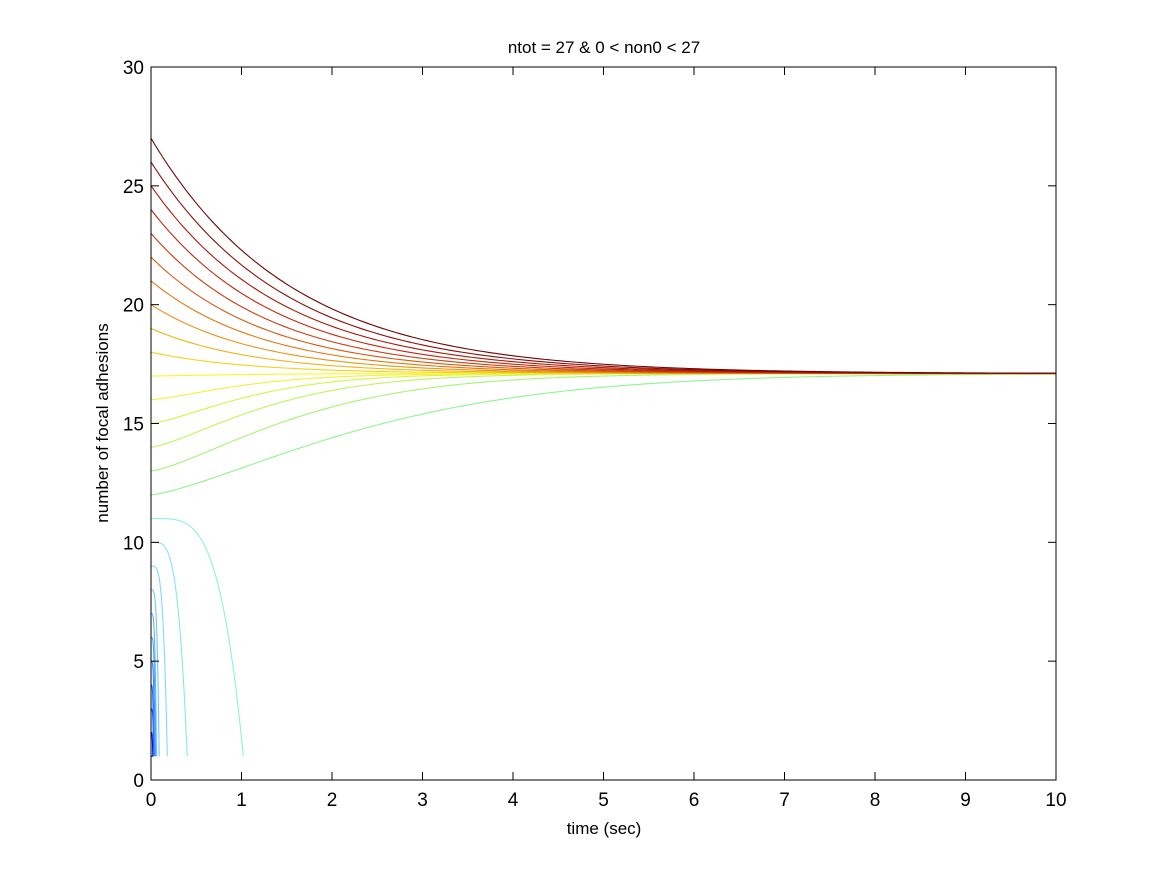 The height and width of the screenshot is (876, 1167). Describe the element at coordinates (138, 662) in the screenshot. I see `y-tick-label: 5` at that location.